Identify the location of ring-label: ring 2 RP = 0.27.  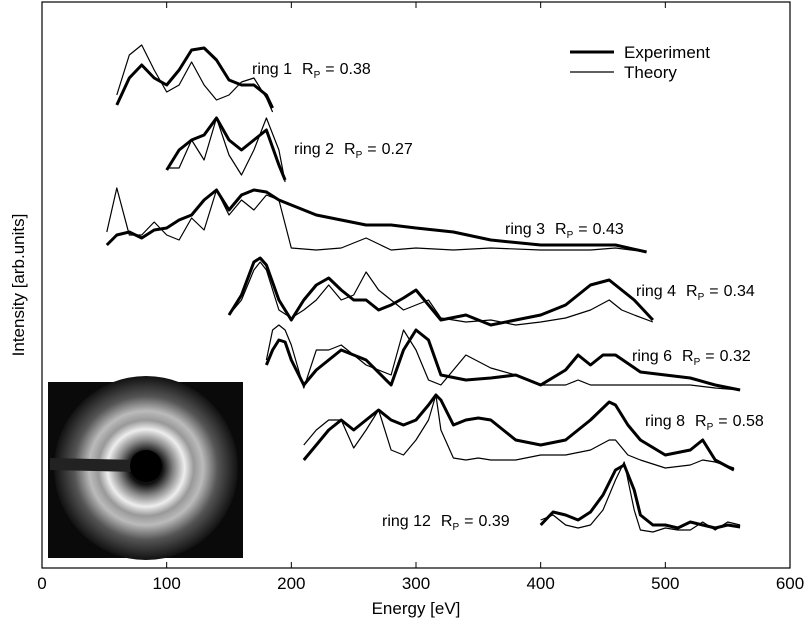
(353, 151).